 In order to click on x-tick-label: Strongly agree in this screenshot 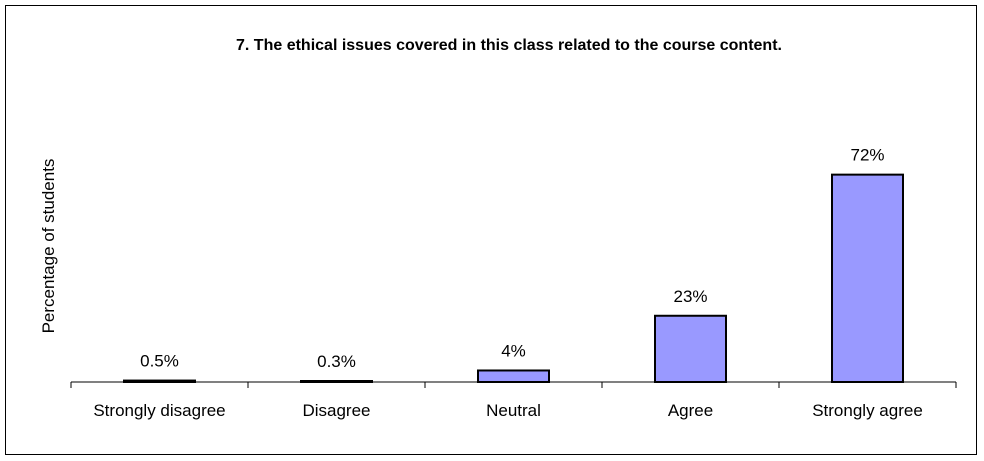, I will do `click(867, 410)`.